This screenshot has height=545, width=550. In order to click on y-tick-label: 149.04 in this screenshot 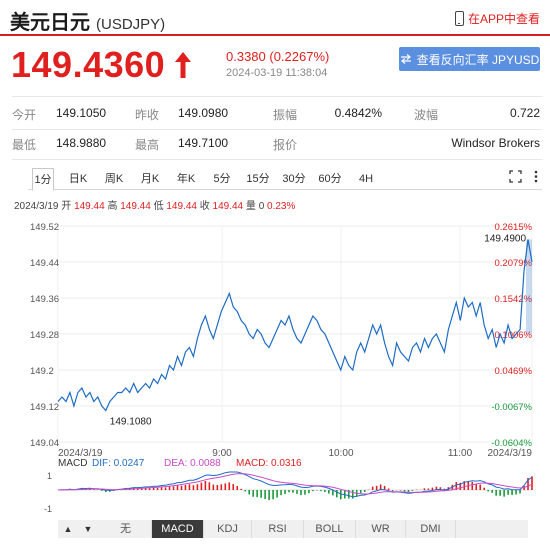, I will do `click(44, 443)`.